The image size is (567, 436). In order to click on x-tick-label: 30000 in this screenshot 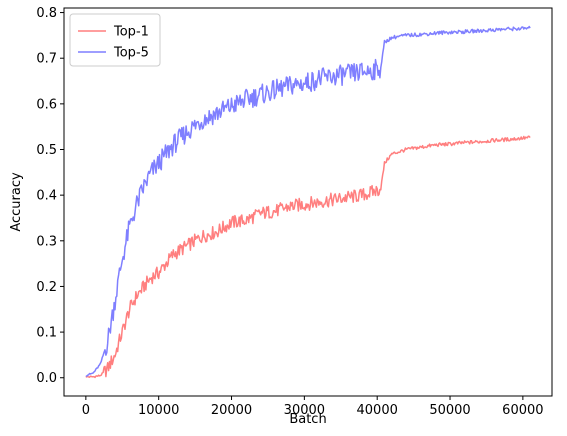, I will do `click(304, 410)`.